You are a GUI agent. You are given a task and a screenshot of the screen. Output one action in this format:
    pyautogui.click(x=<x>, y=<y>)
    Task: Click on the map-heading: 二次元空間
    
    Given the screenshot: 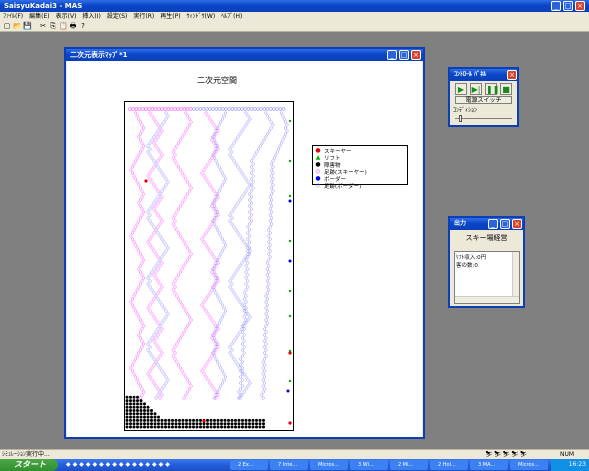 What is the action you would take?
    pyautogui.click(x=217, y=80)
    